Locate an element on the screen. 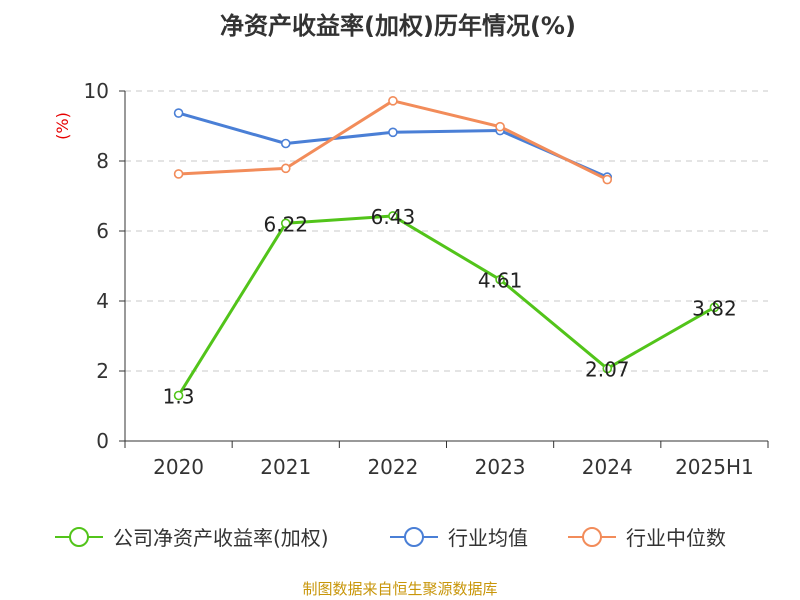 Image resolution: width=800 pixels, height=600 pixels. y-tick-label: 6 is located at coordinates (102, 231).